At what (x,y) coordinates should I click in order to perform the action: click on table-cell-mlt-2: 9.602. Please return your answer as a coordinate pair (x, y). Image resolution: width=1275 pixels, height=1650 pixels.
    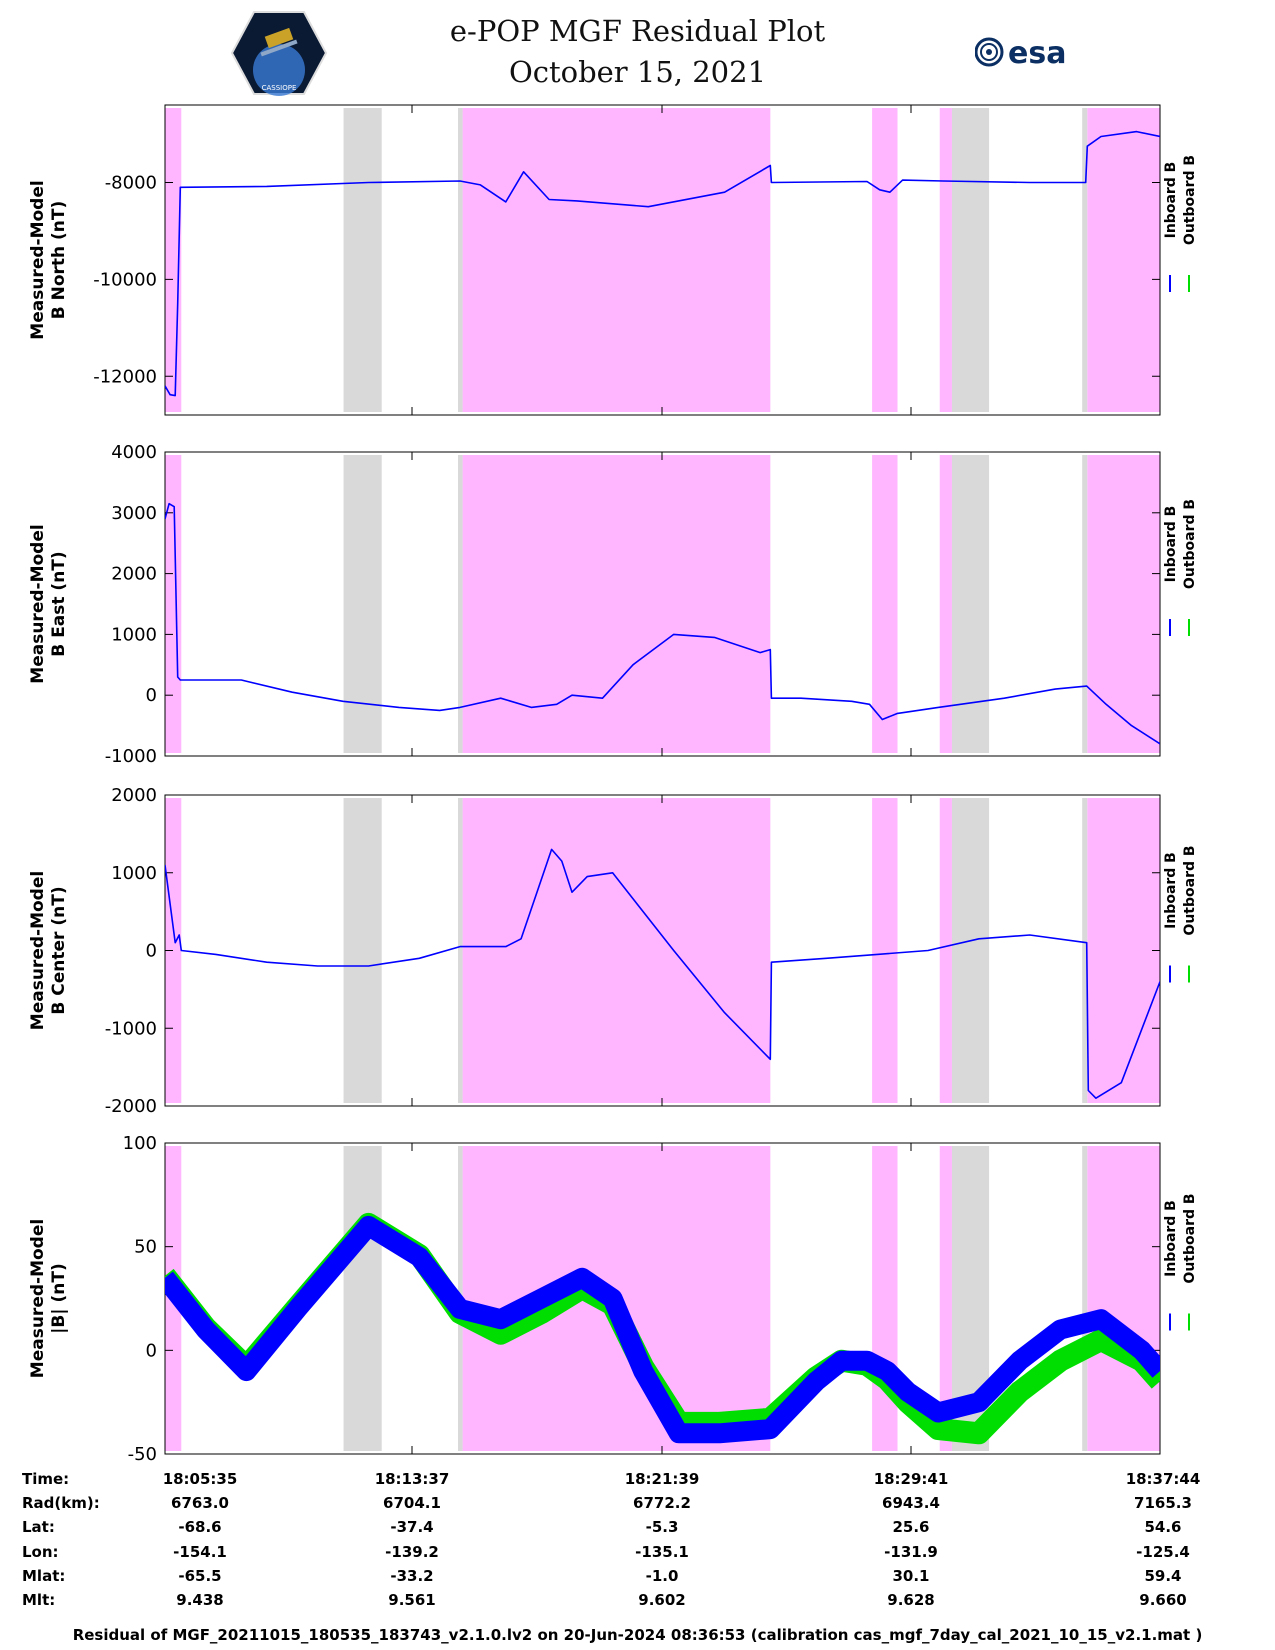
    Looking at the image, I should click on (661, 1600).